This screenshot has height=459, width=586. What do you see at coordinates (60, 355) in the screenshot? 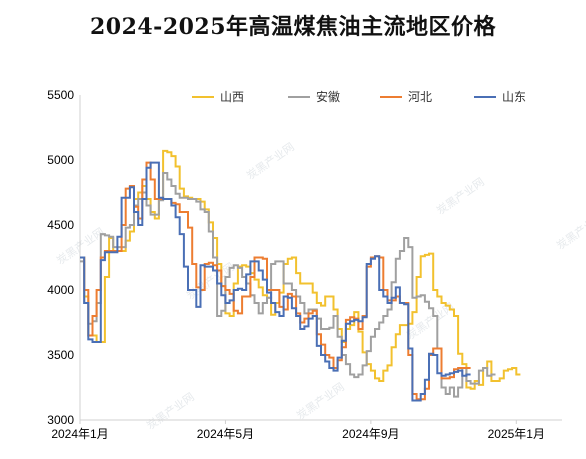
I see `y-tick-label: 3500` at bounding box center [60, 355].